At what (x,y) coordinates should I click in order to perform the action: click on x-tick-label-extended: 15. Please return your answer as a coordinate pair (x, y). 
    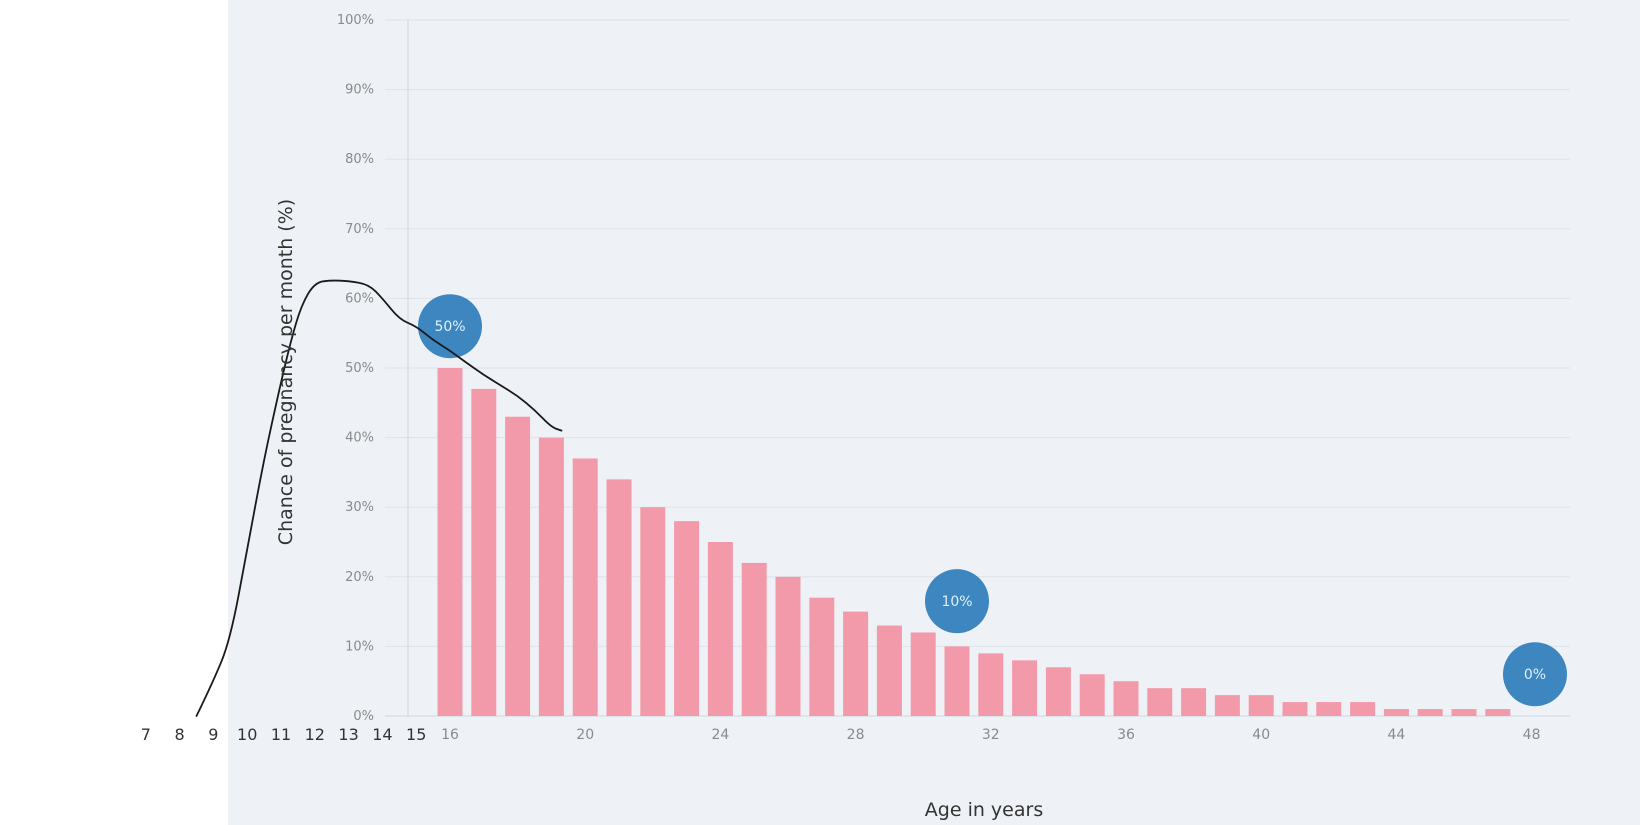
    Looking at the image, I should click on (416, 734).